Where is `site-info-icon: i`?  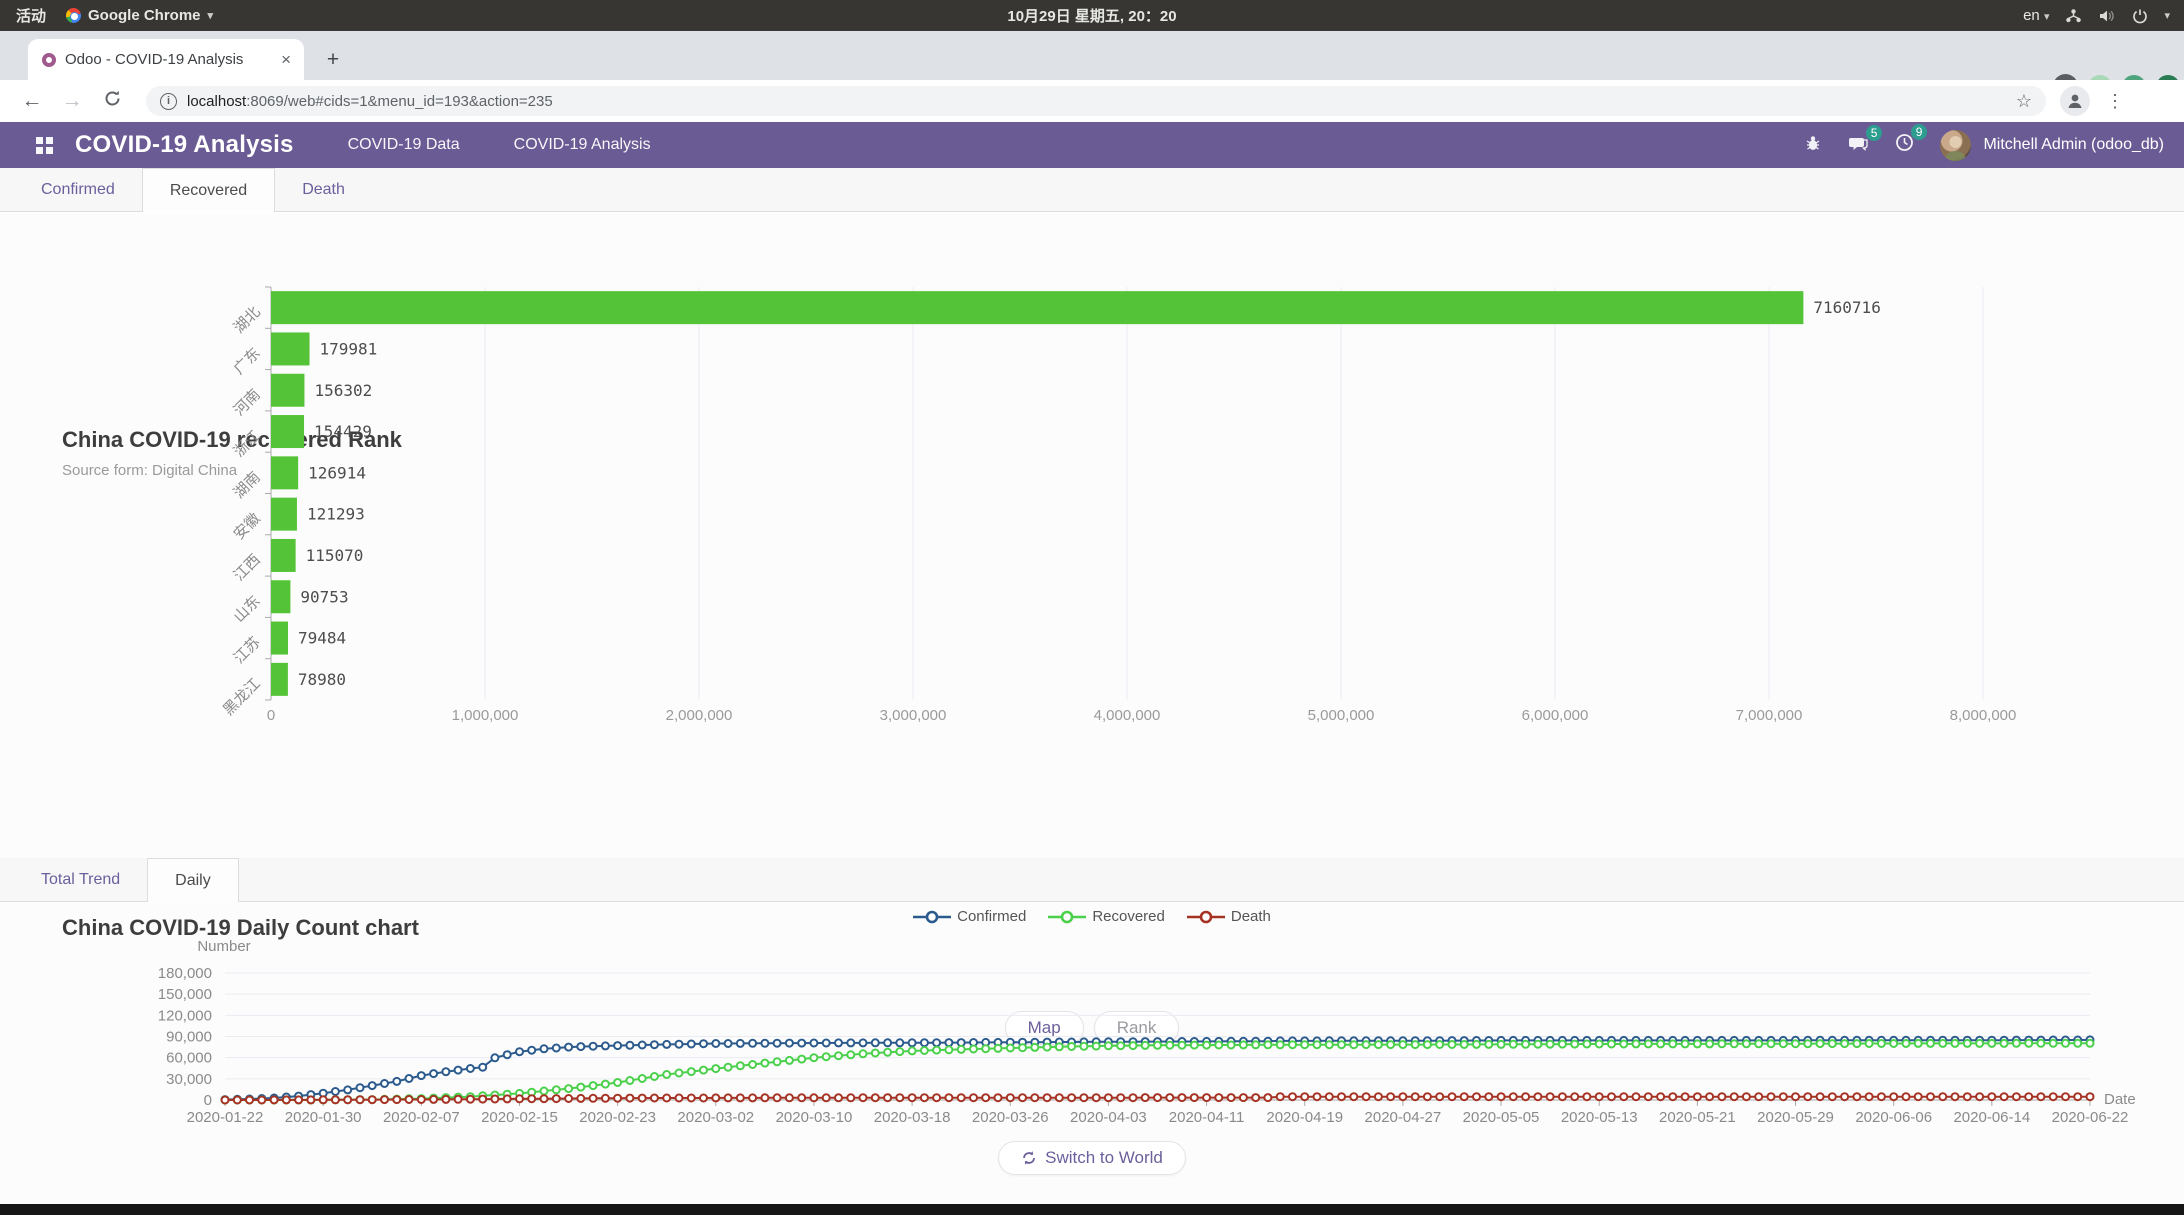 site-info-icon: i is located at coordinates (168, 101).